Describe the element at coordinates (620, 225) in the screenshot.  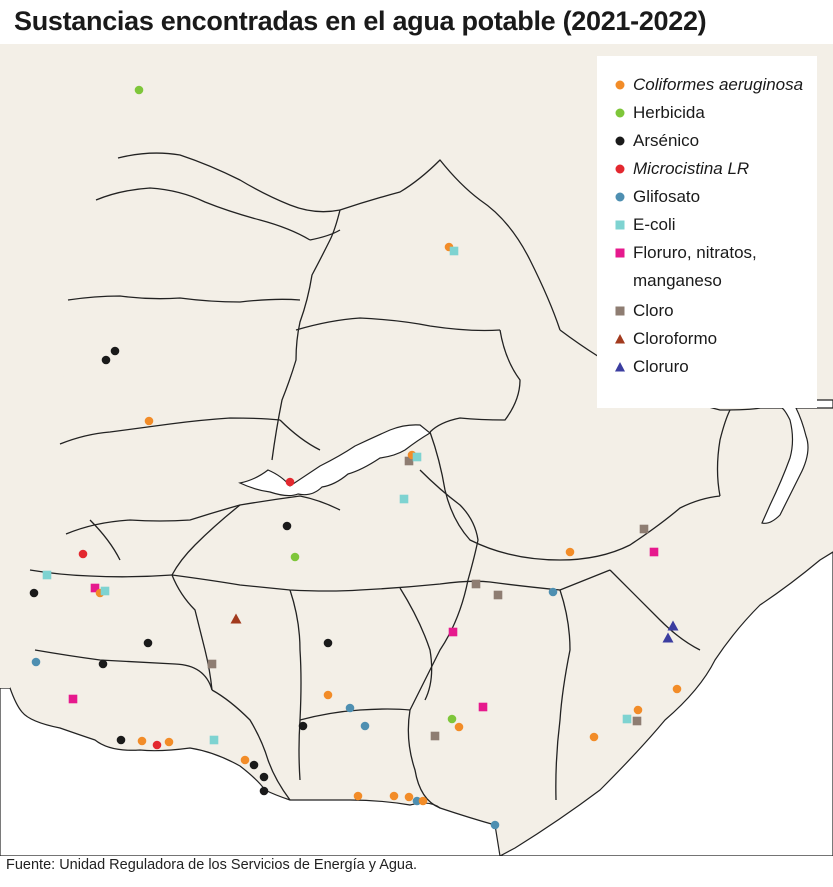
I see `square-symbol-icon` at that location.